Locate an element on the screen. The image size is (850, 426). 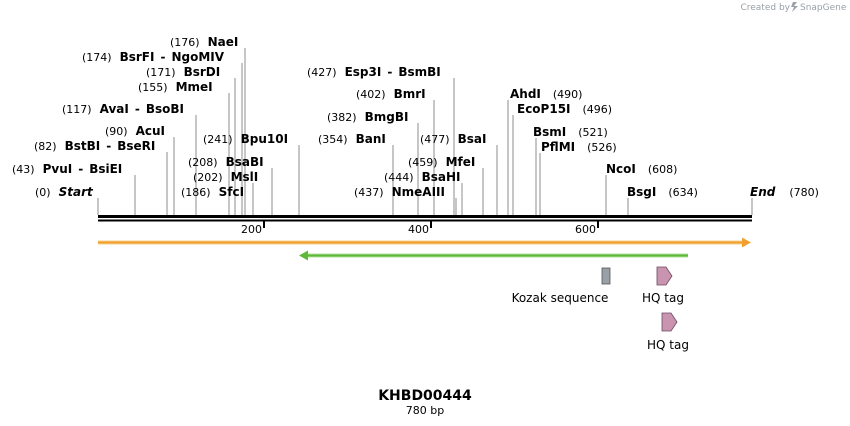
site-position-bsai: (477) is located at coordinates (435, 139).